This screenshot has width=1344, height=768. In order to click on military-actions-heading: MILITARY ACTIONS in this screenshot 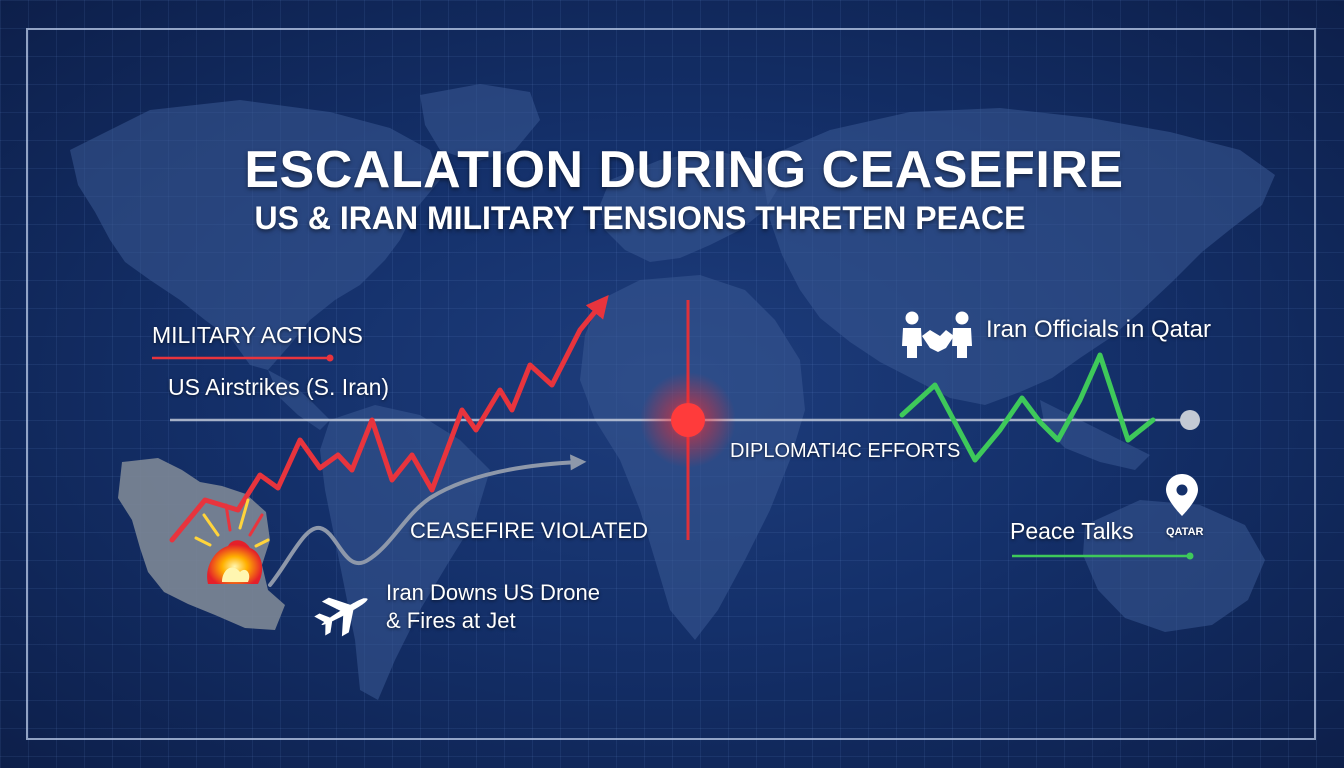, I will do `click(257, 335)`.